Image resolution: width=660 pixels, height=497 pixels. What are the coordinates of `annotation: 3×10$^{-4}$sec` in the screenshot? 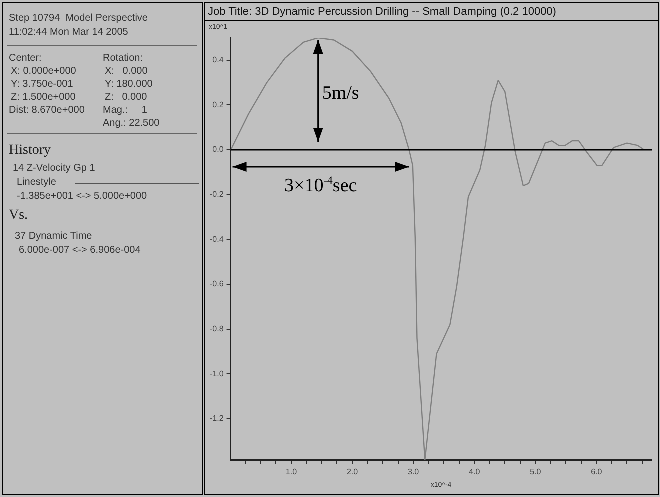 It's located at (321, 186).